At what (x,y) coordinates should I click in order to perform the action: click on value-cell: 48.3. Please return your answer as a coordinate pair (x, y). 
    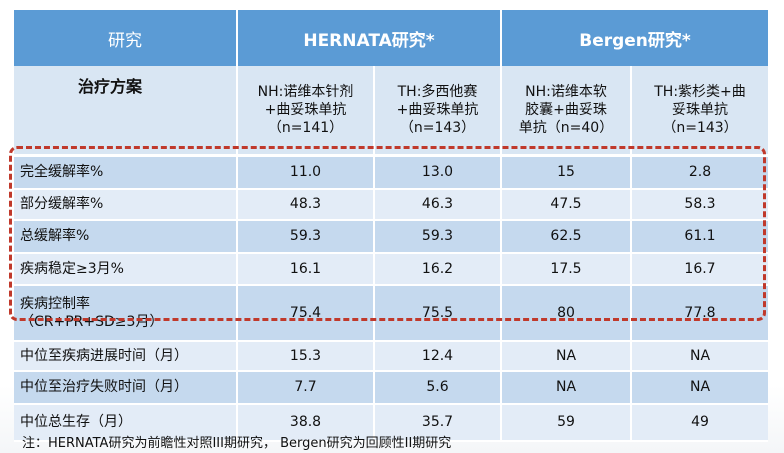
    Looking at the image, I should click on (306, 204).